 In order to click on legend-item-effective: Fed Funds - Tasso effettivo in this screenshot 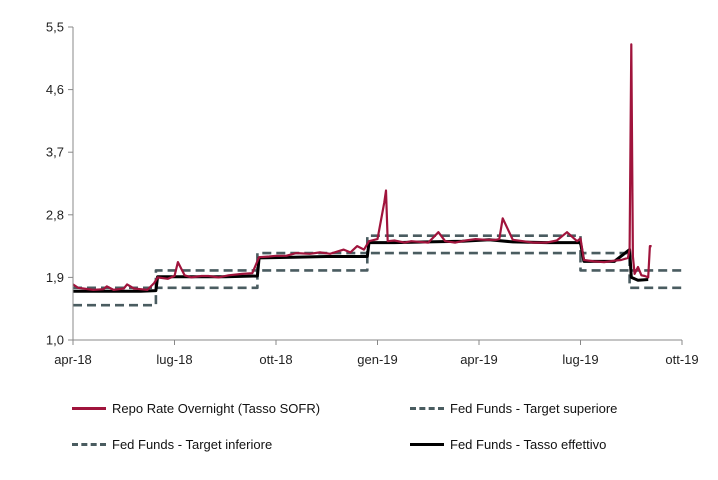, I will do `click(508, 444)`.